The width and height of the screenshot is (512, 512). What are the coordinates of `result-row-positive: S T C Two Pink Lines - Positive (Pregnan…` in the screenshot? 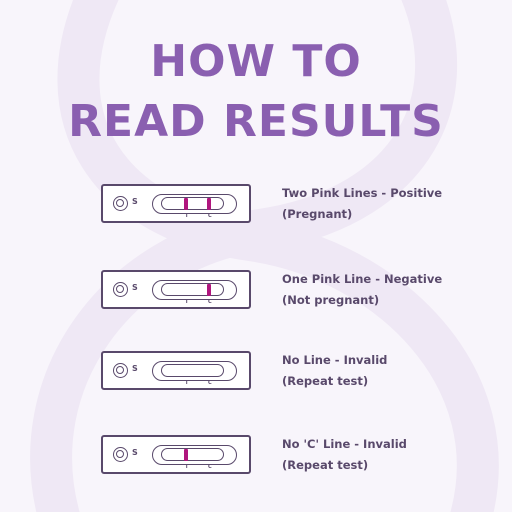 It's located at (256, 213).